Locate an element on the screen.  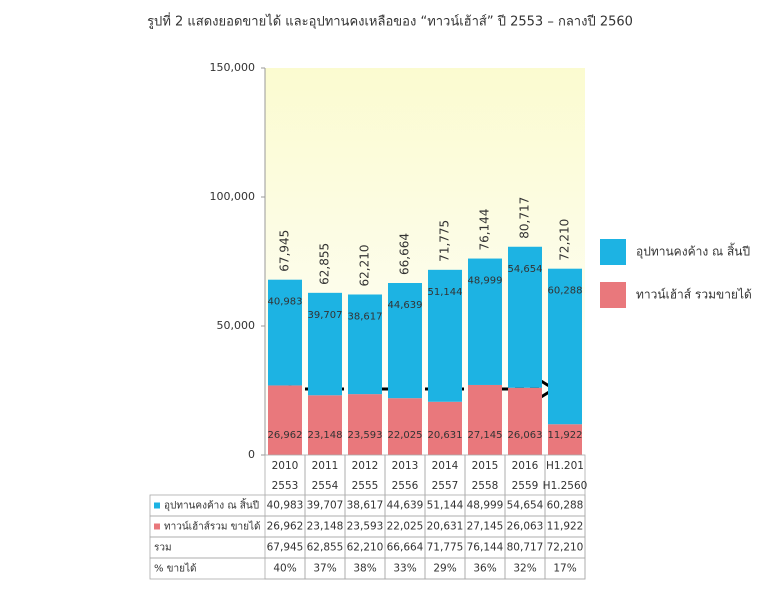
total-label: 66,664 is located at coordinates (405, 254).